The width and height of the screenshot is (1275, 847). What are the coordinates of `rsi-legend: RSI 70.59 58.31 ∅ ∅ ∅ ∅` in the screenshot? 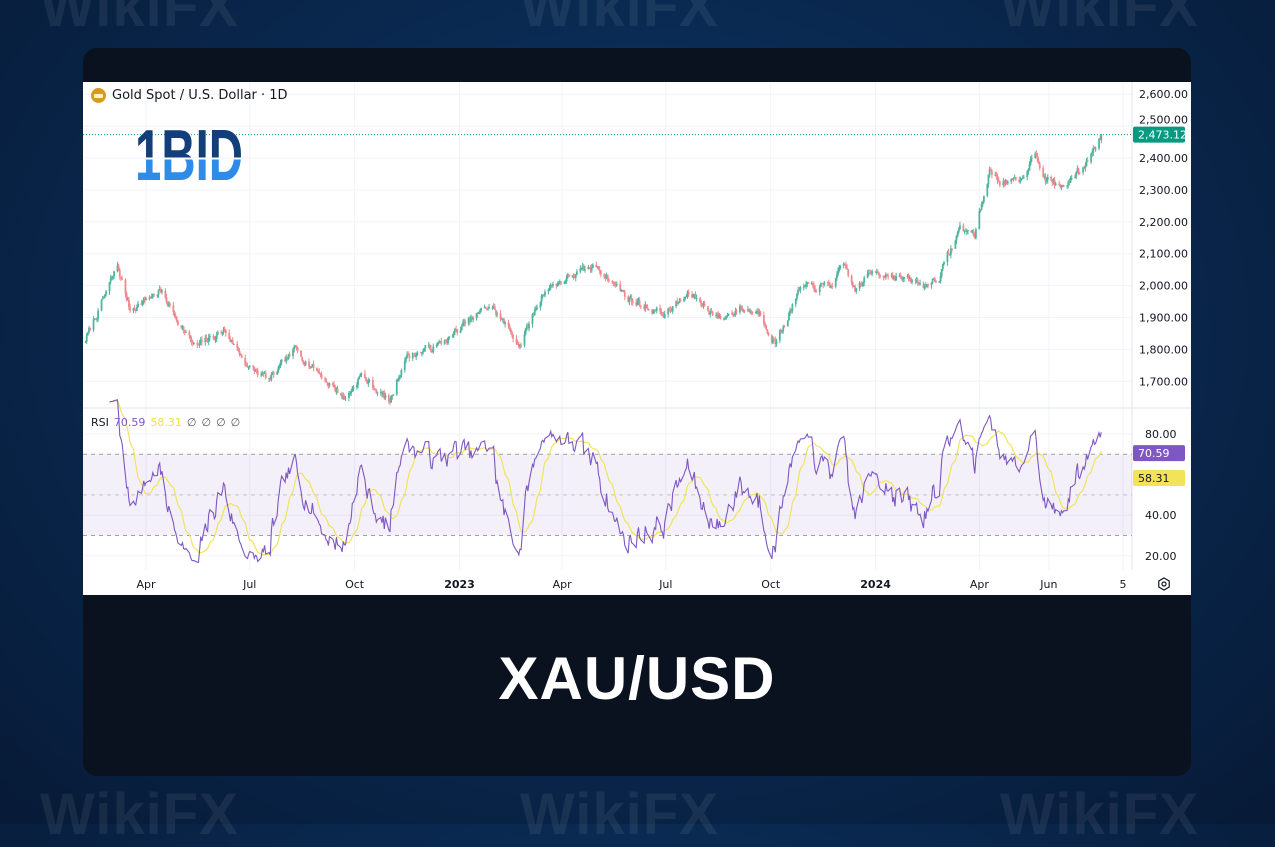 It's located at (165, 422).